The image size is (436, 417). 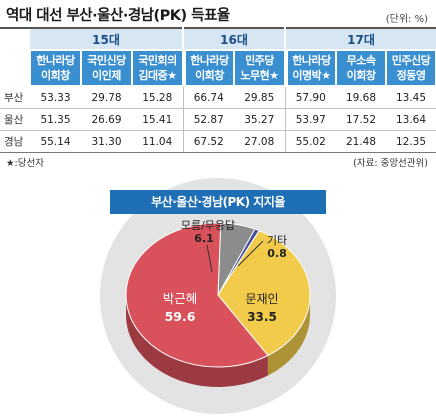 I want to click on pie-label-moon: 문재인, so click(x=261, y=299).